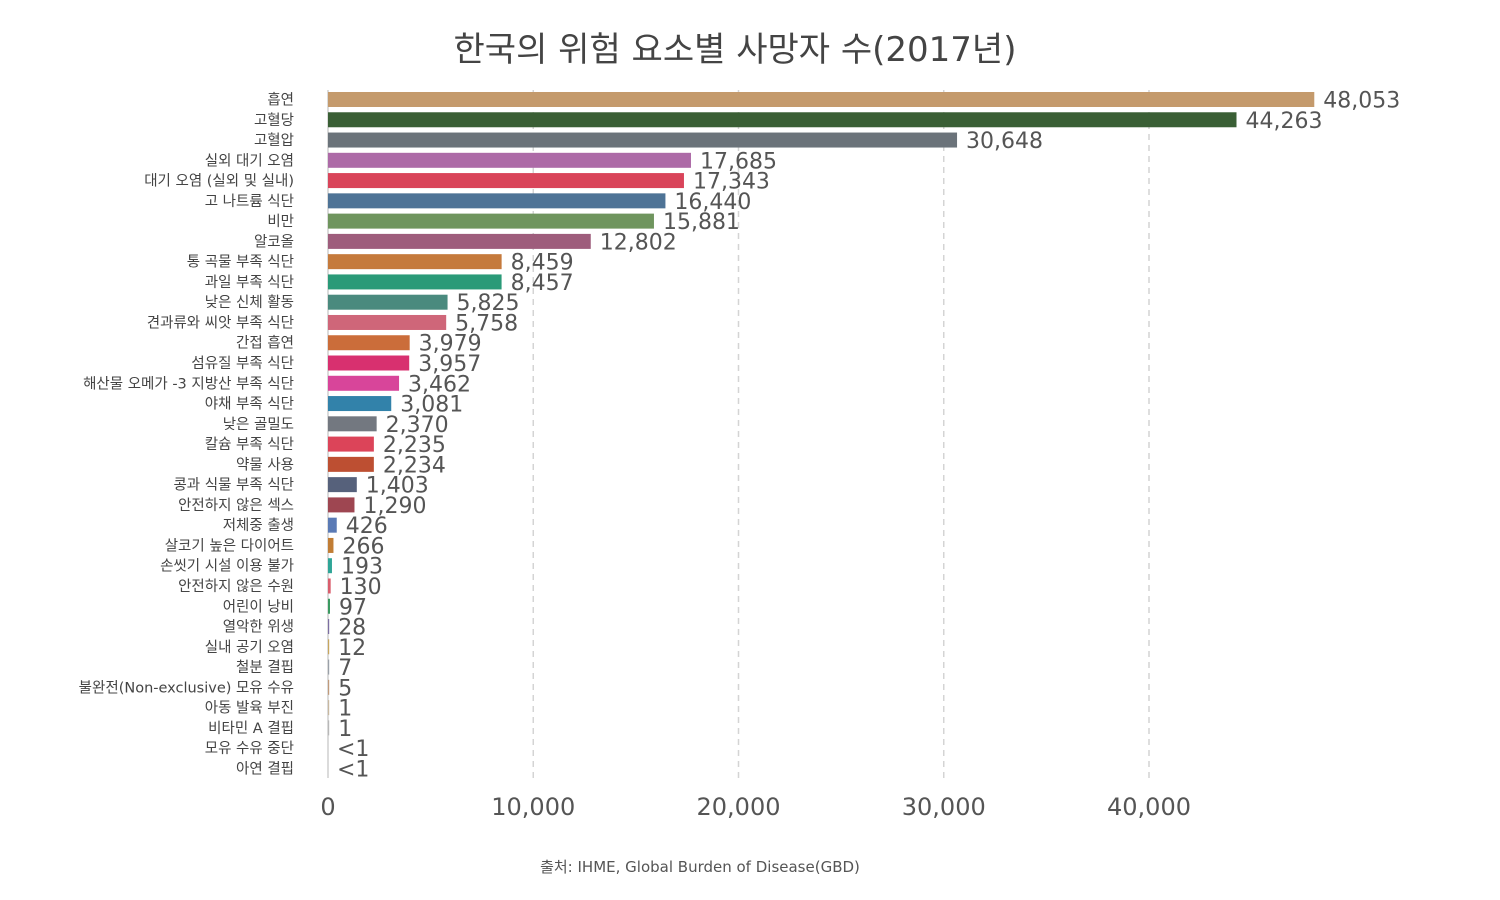  Describe the element at coordinates (431, 405) in the screenshot. I see `value-label: 3,081` at that location.